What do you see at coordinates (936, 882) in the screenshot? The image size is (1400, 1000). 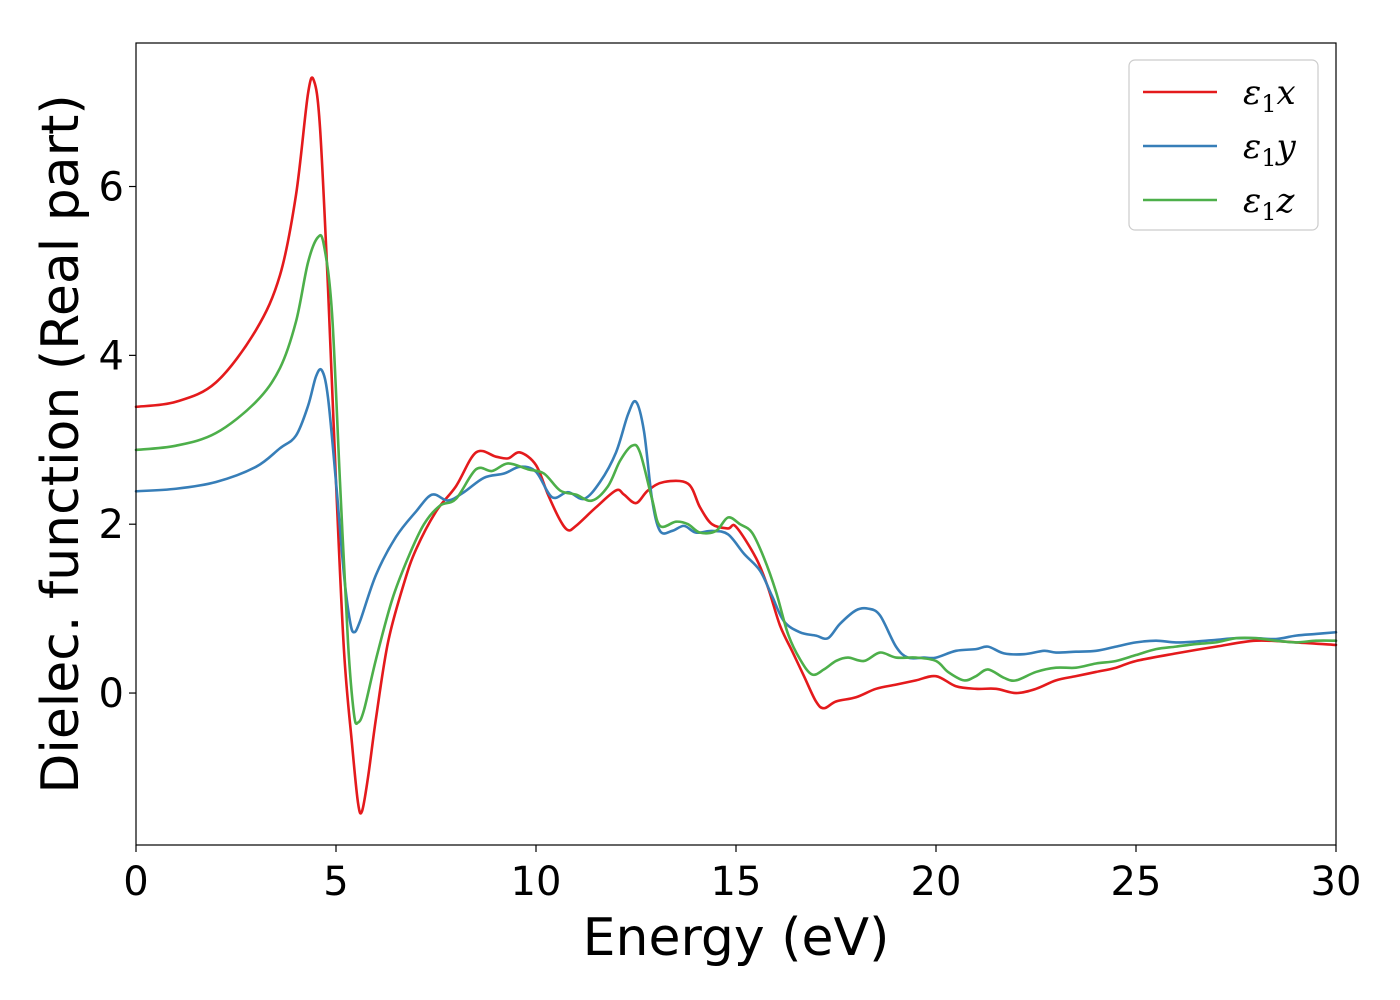 I see `x-tick-label: 20` at bounding box center [936, 882].